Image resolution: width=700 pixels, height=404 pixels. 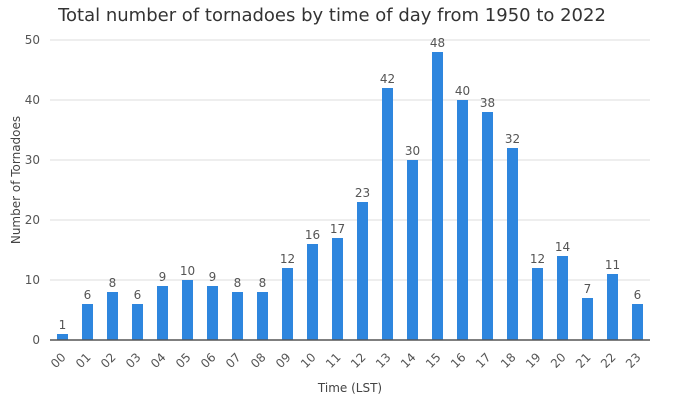 What do you see at coordinates (408, 360) in the screenshot?
I see `x-tick-label: 14` at bounding box center [408, 360].